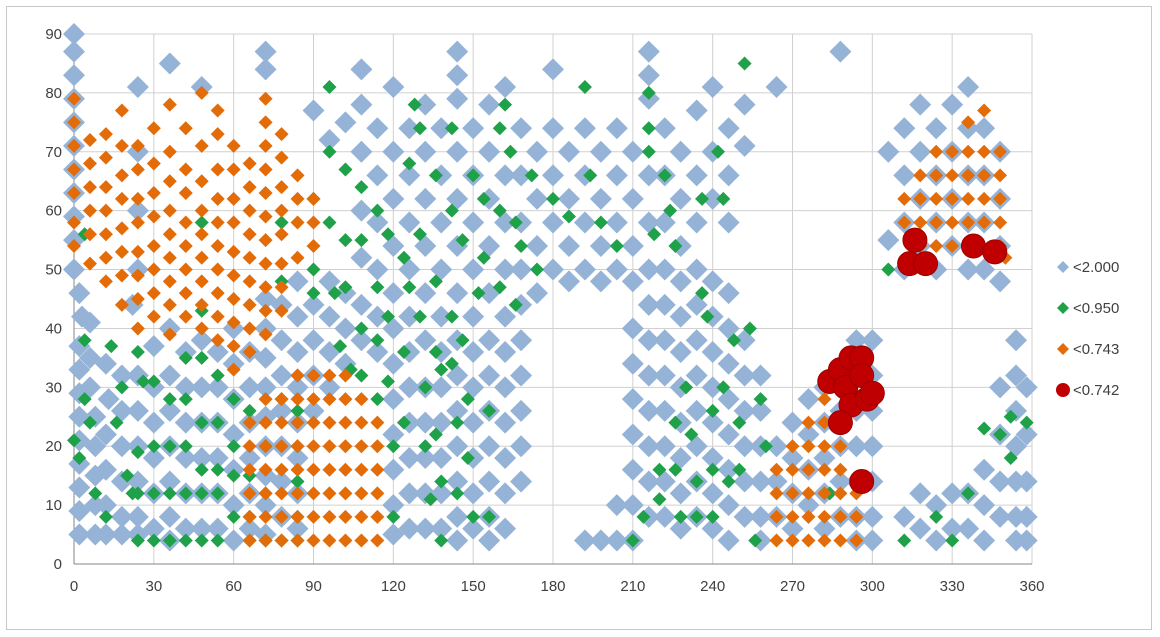  Describe the element at coordinates (1063, 390) in the screenshot. I see `legend-marker` at that location.